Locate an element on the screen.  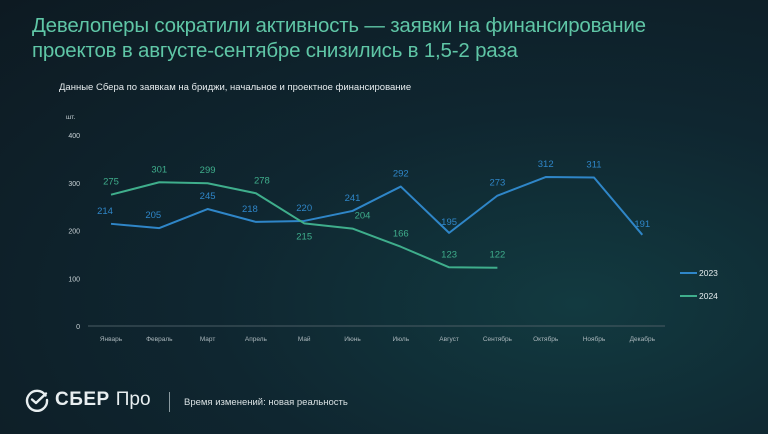
sber-check-icon is located at coordinates (37, 400).